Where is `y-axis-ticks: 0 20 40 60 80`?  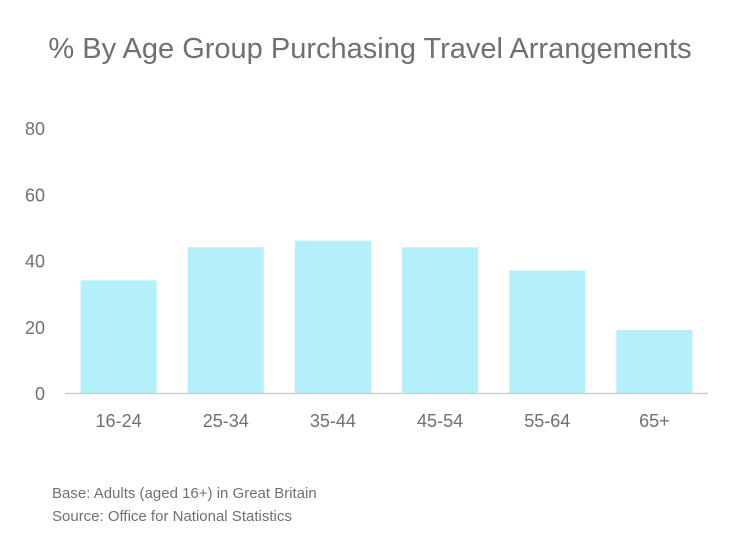
y-axis-ticks: 0 20 40 60 80 is located at coordinates (35, 261).